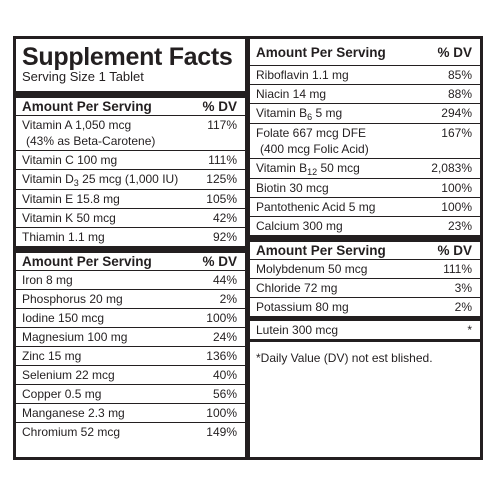 Image resolution: width=496 pixels, height=496 pixels. I want to click on nutrient-name-line: Riboflavin 1.1 mg, so click(302, 75).